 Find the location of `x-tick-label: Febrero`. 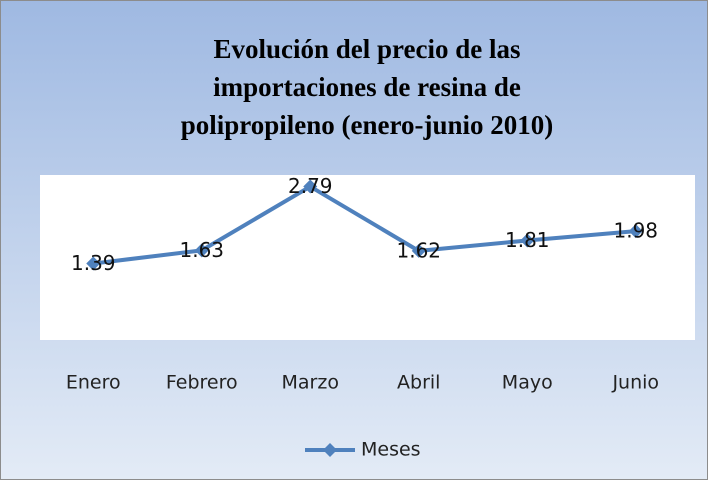

x-tick-label: Febrero is located at coordinates (202, 383).